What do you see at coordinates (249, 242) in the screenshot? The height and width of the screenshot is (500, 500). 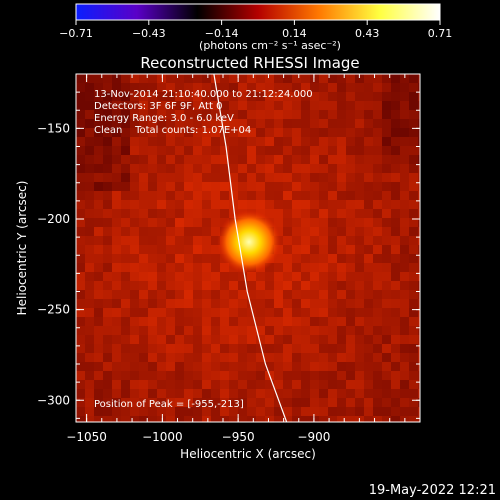 I see `peak-source` at bounding box center [249, 242].